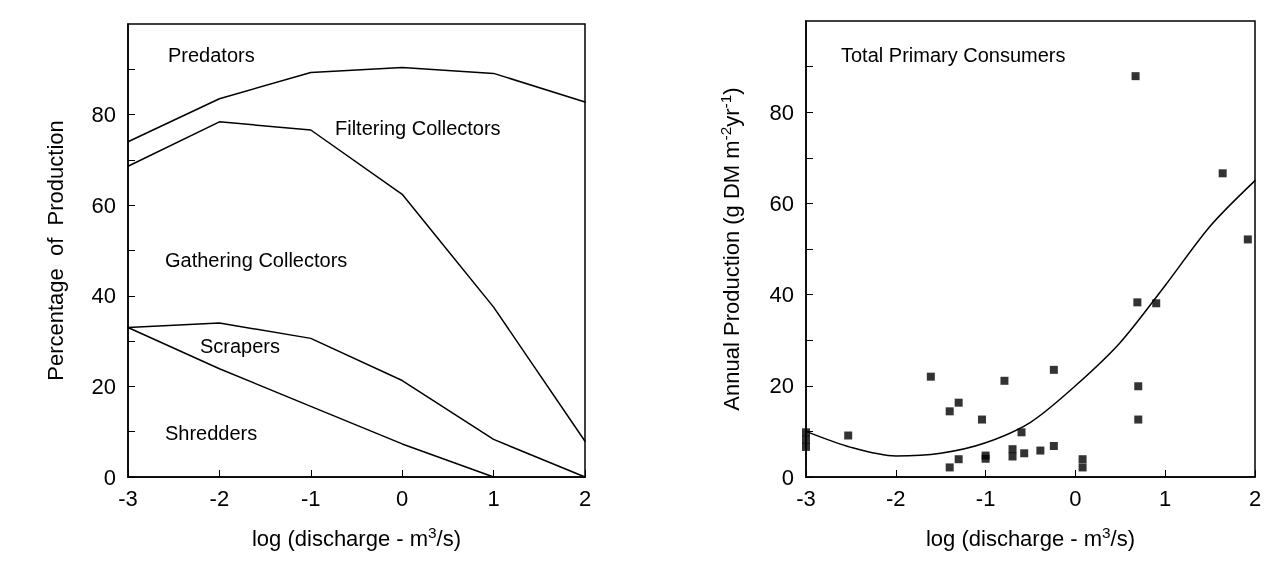 The image size is (1279, 571). I want to click on annotation: Predators, so click(211, 55).